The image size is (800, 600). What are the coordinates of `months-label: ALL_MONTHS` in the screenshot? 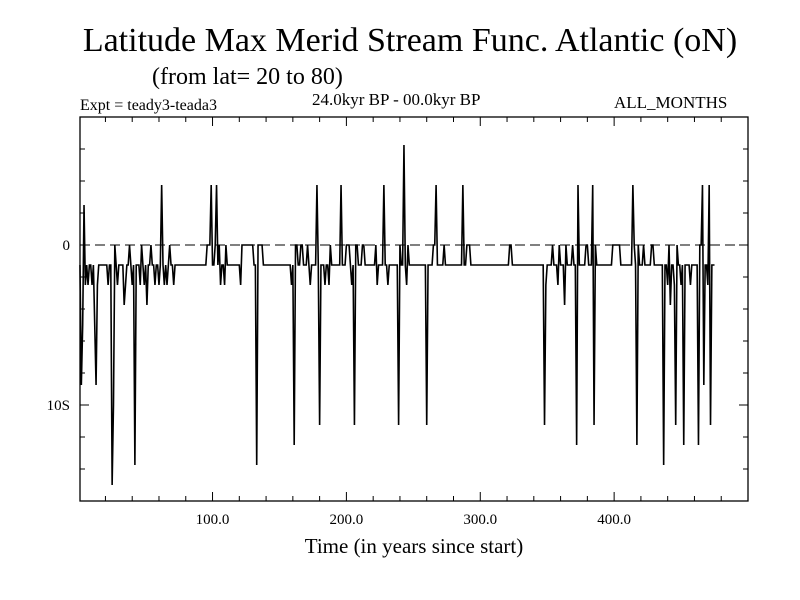 It's located at (671, 102).